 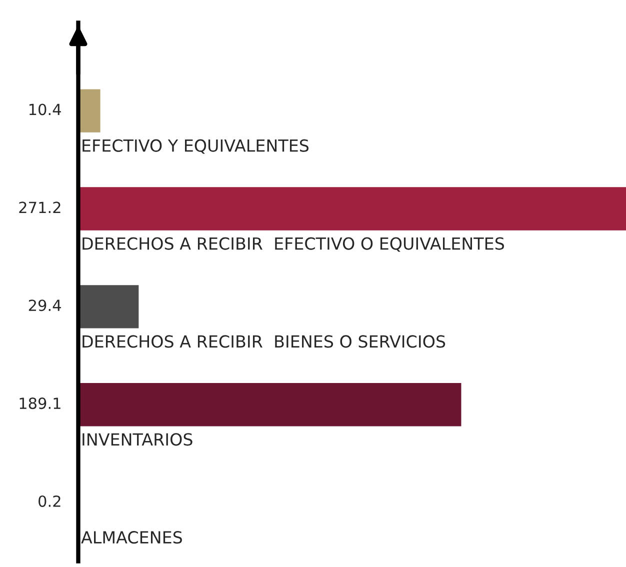 I want to click on data-label: 10.4, so click(x=45, y=110).